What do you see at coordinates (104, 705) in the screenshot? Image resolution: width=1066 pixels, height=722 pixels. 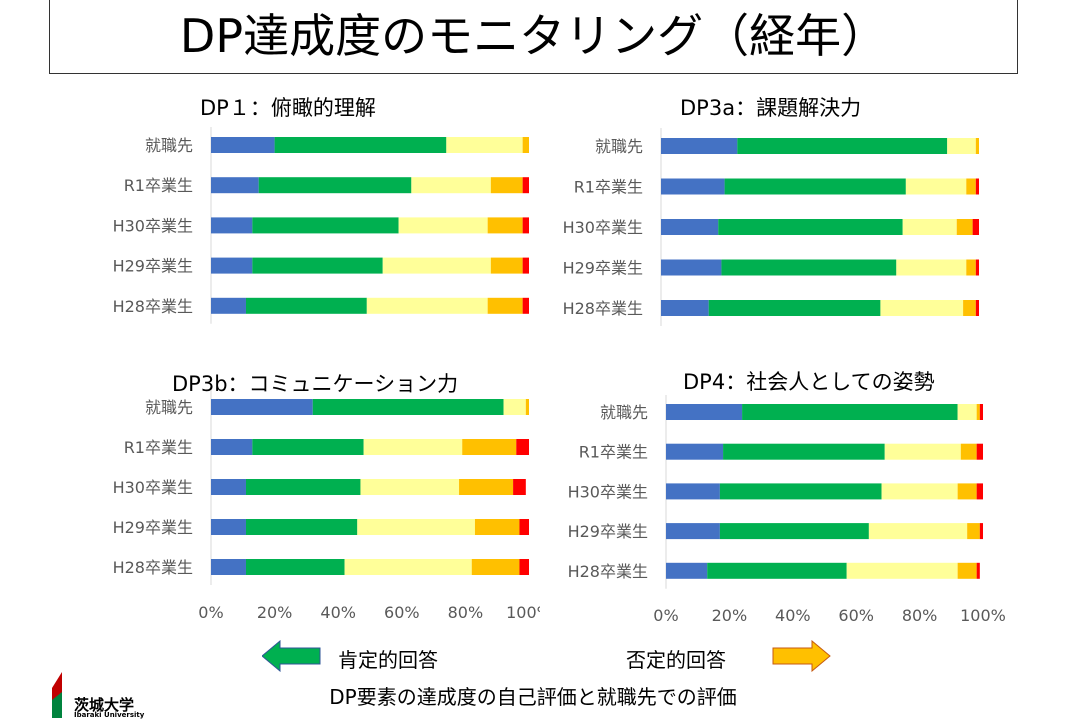 I see `logo-name: 茨城大学` at bounding box center [104, 705].